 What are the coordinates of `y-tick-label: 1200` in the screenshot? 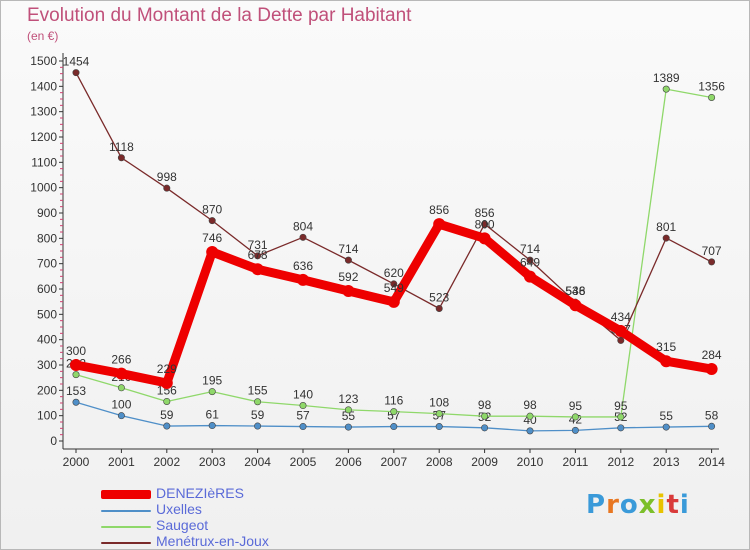 It's located at (43, 137).